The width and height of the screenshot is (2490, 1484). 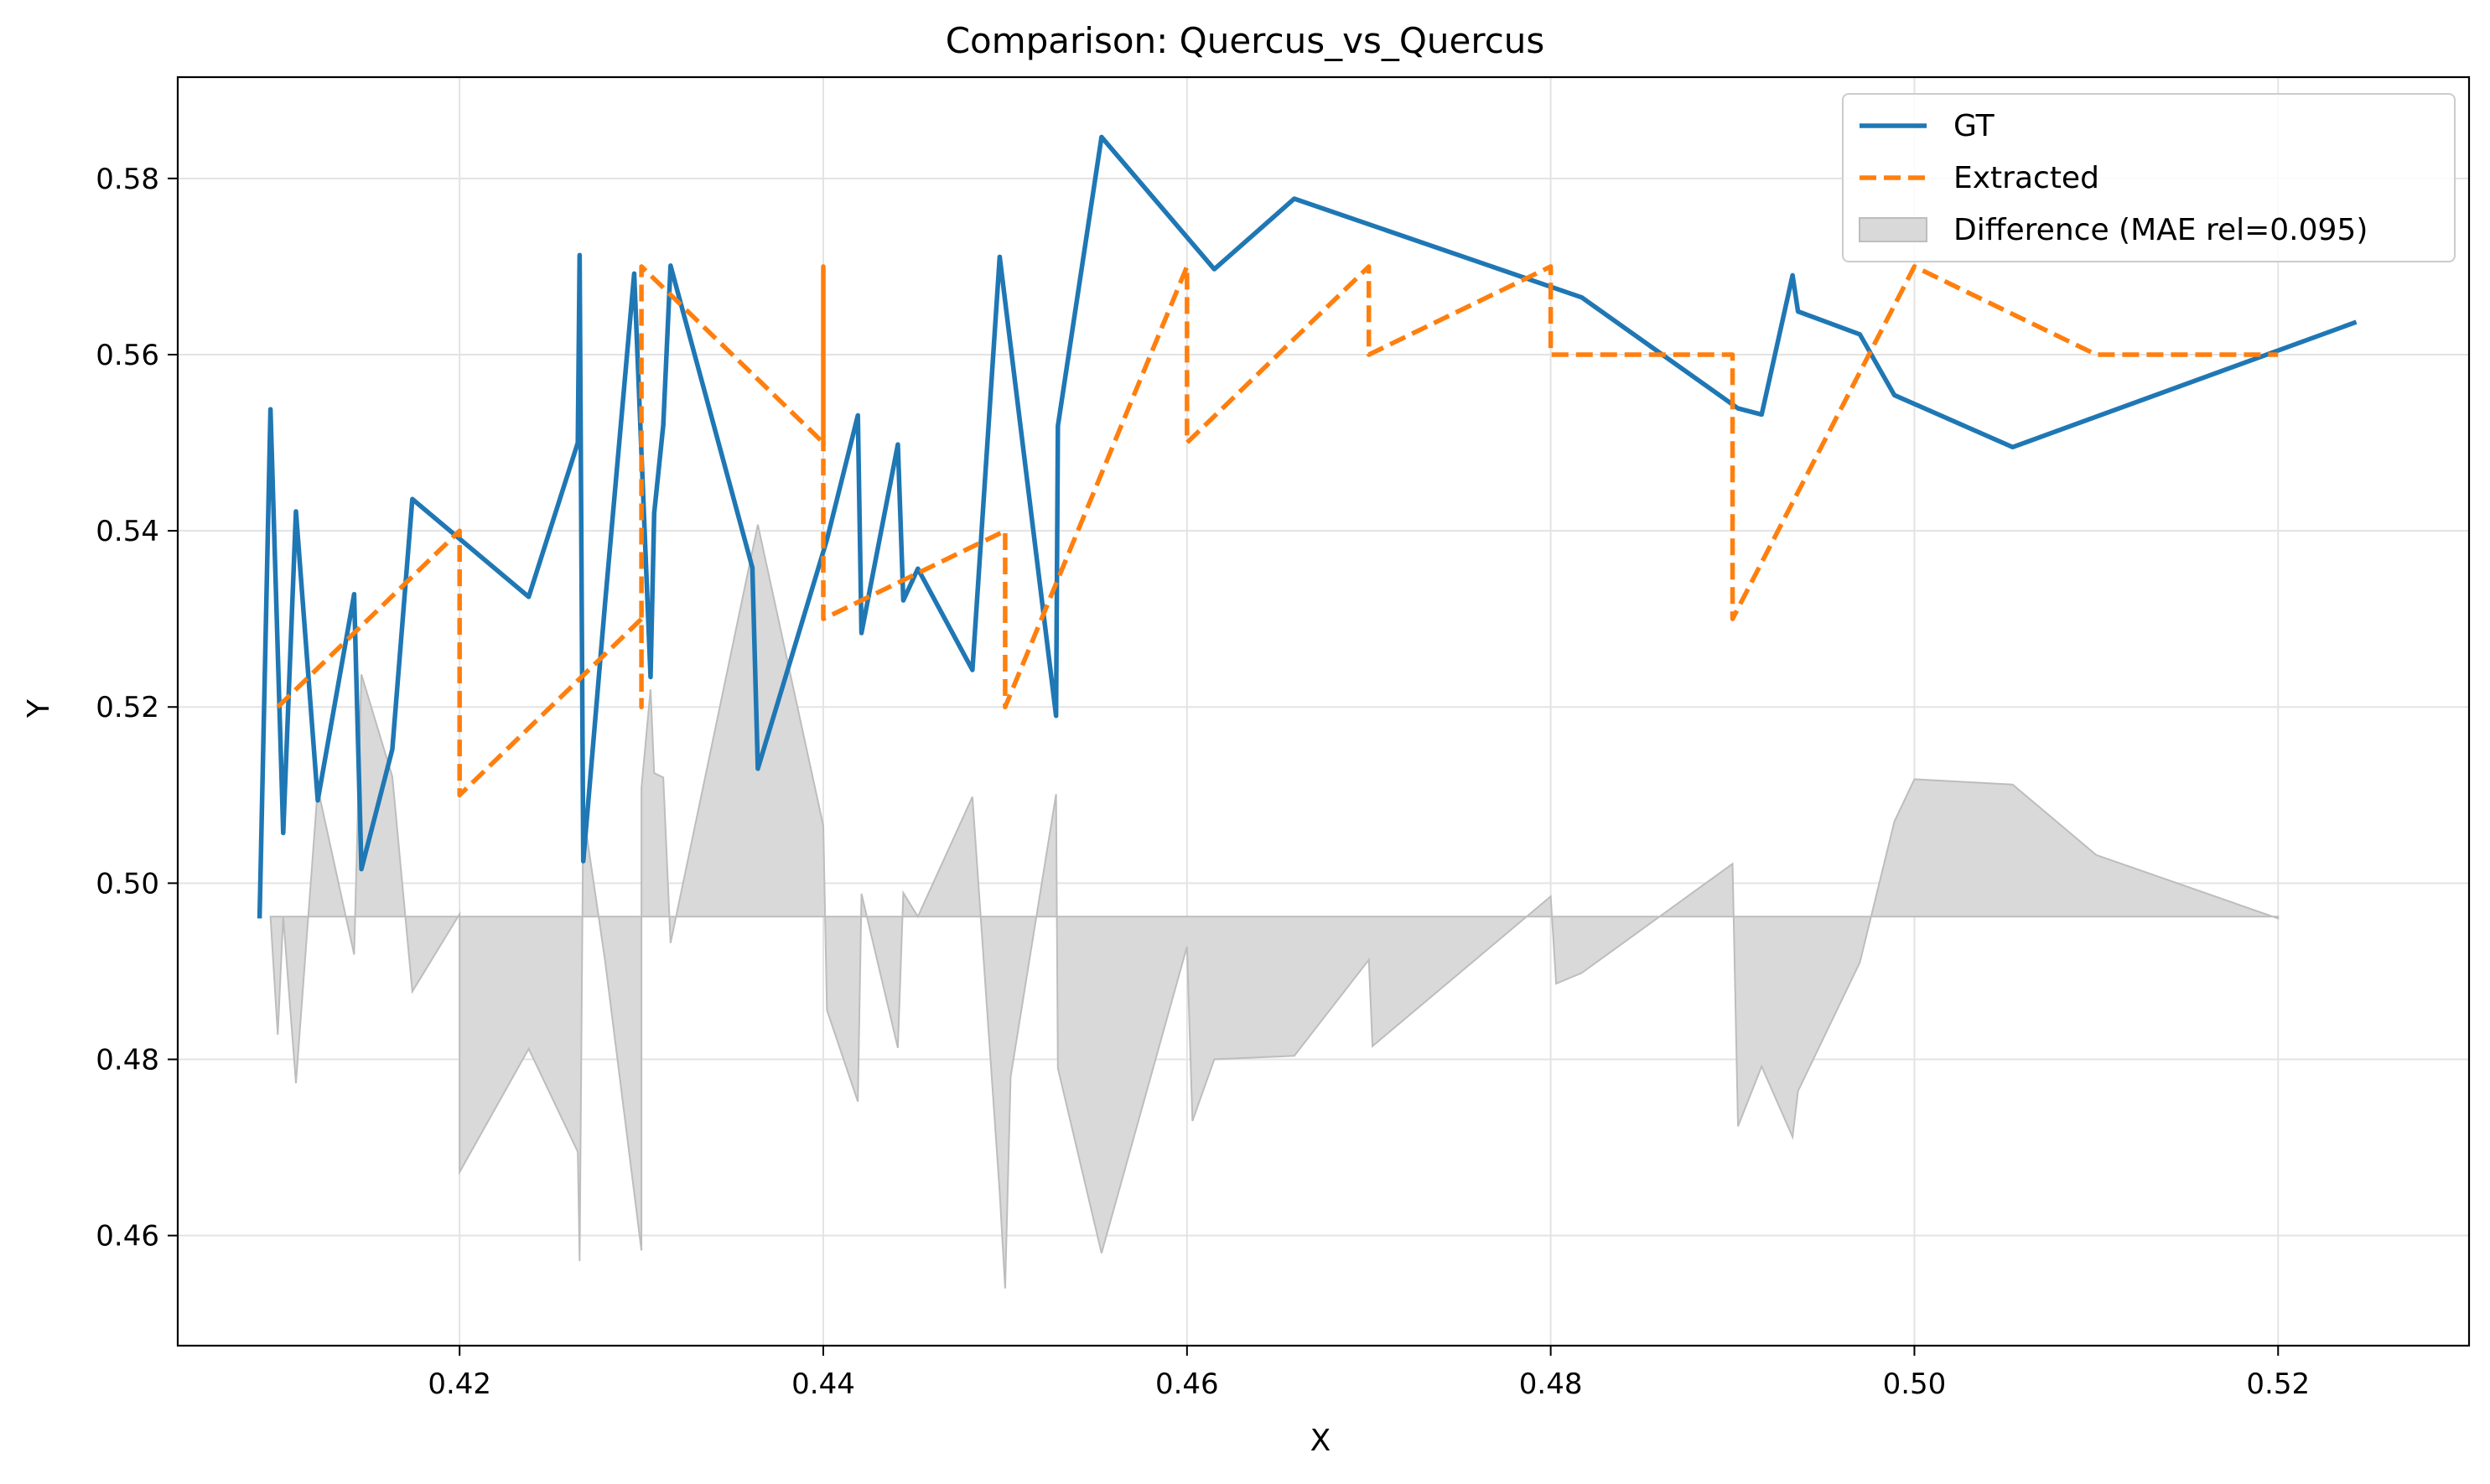 What do you see at coordinates (127, 531) in the screenshot?
I see `y-tick-label-4: 0.54` at bounding box center [127, 531].